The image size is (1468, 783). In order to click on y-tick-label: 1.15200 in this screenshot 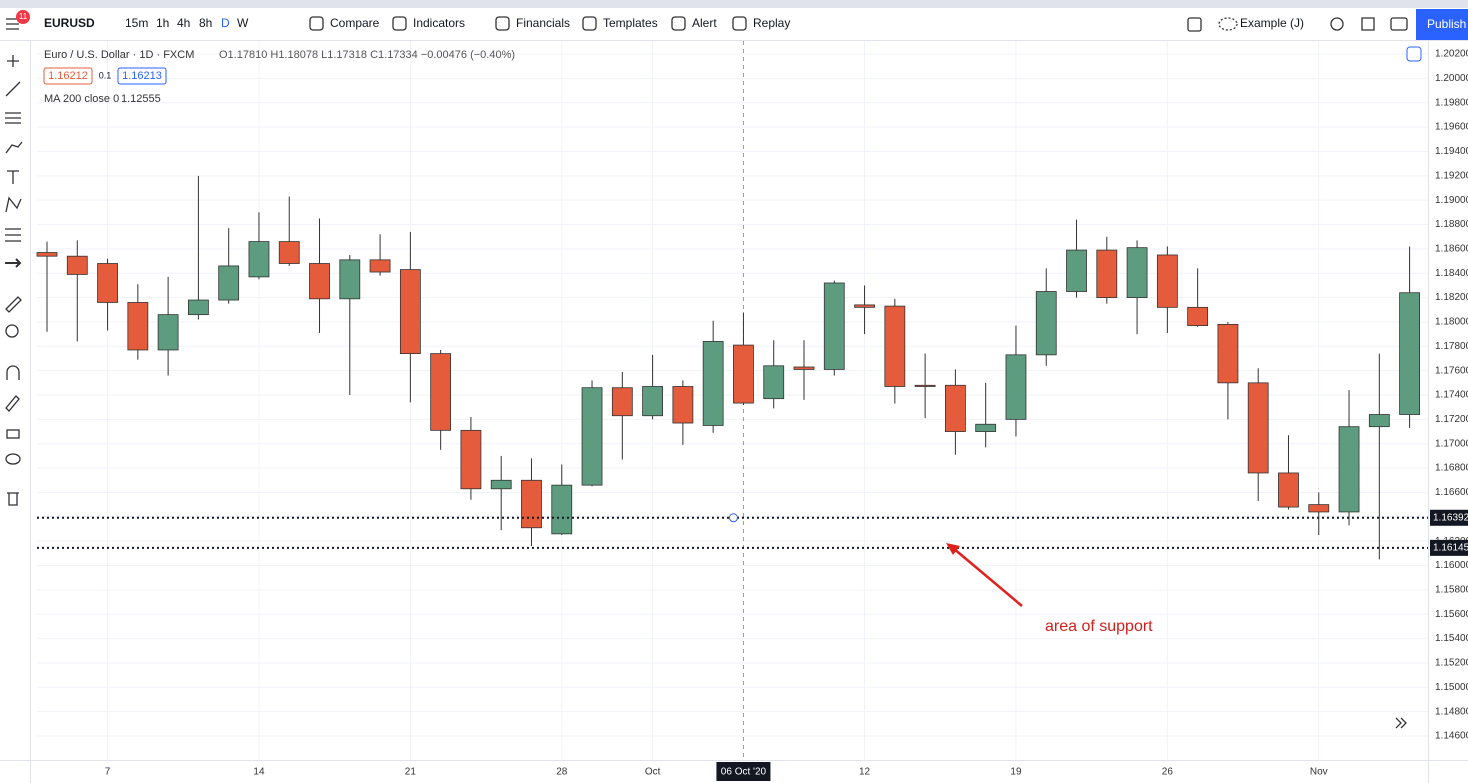, I will do `click(1451, 663)`.